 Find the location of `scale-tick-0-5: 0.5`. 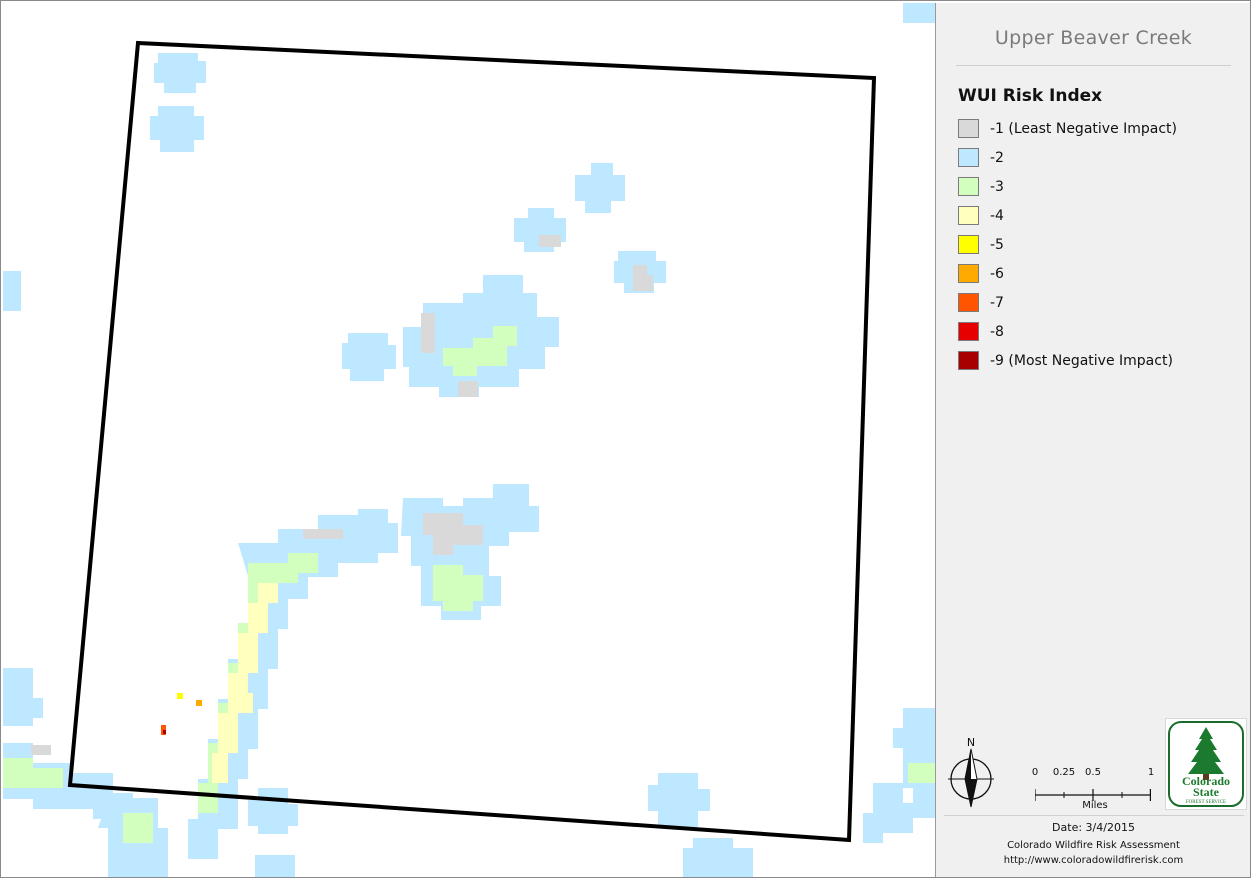

scale-tick-0-5: 0.5 is located at coordinates (1093, 772).